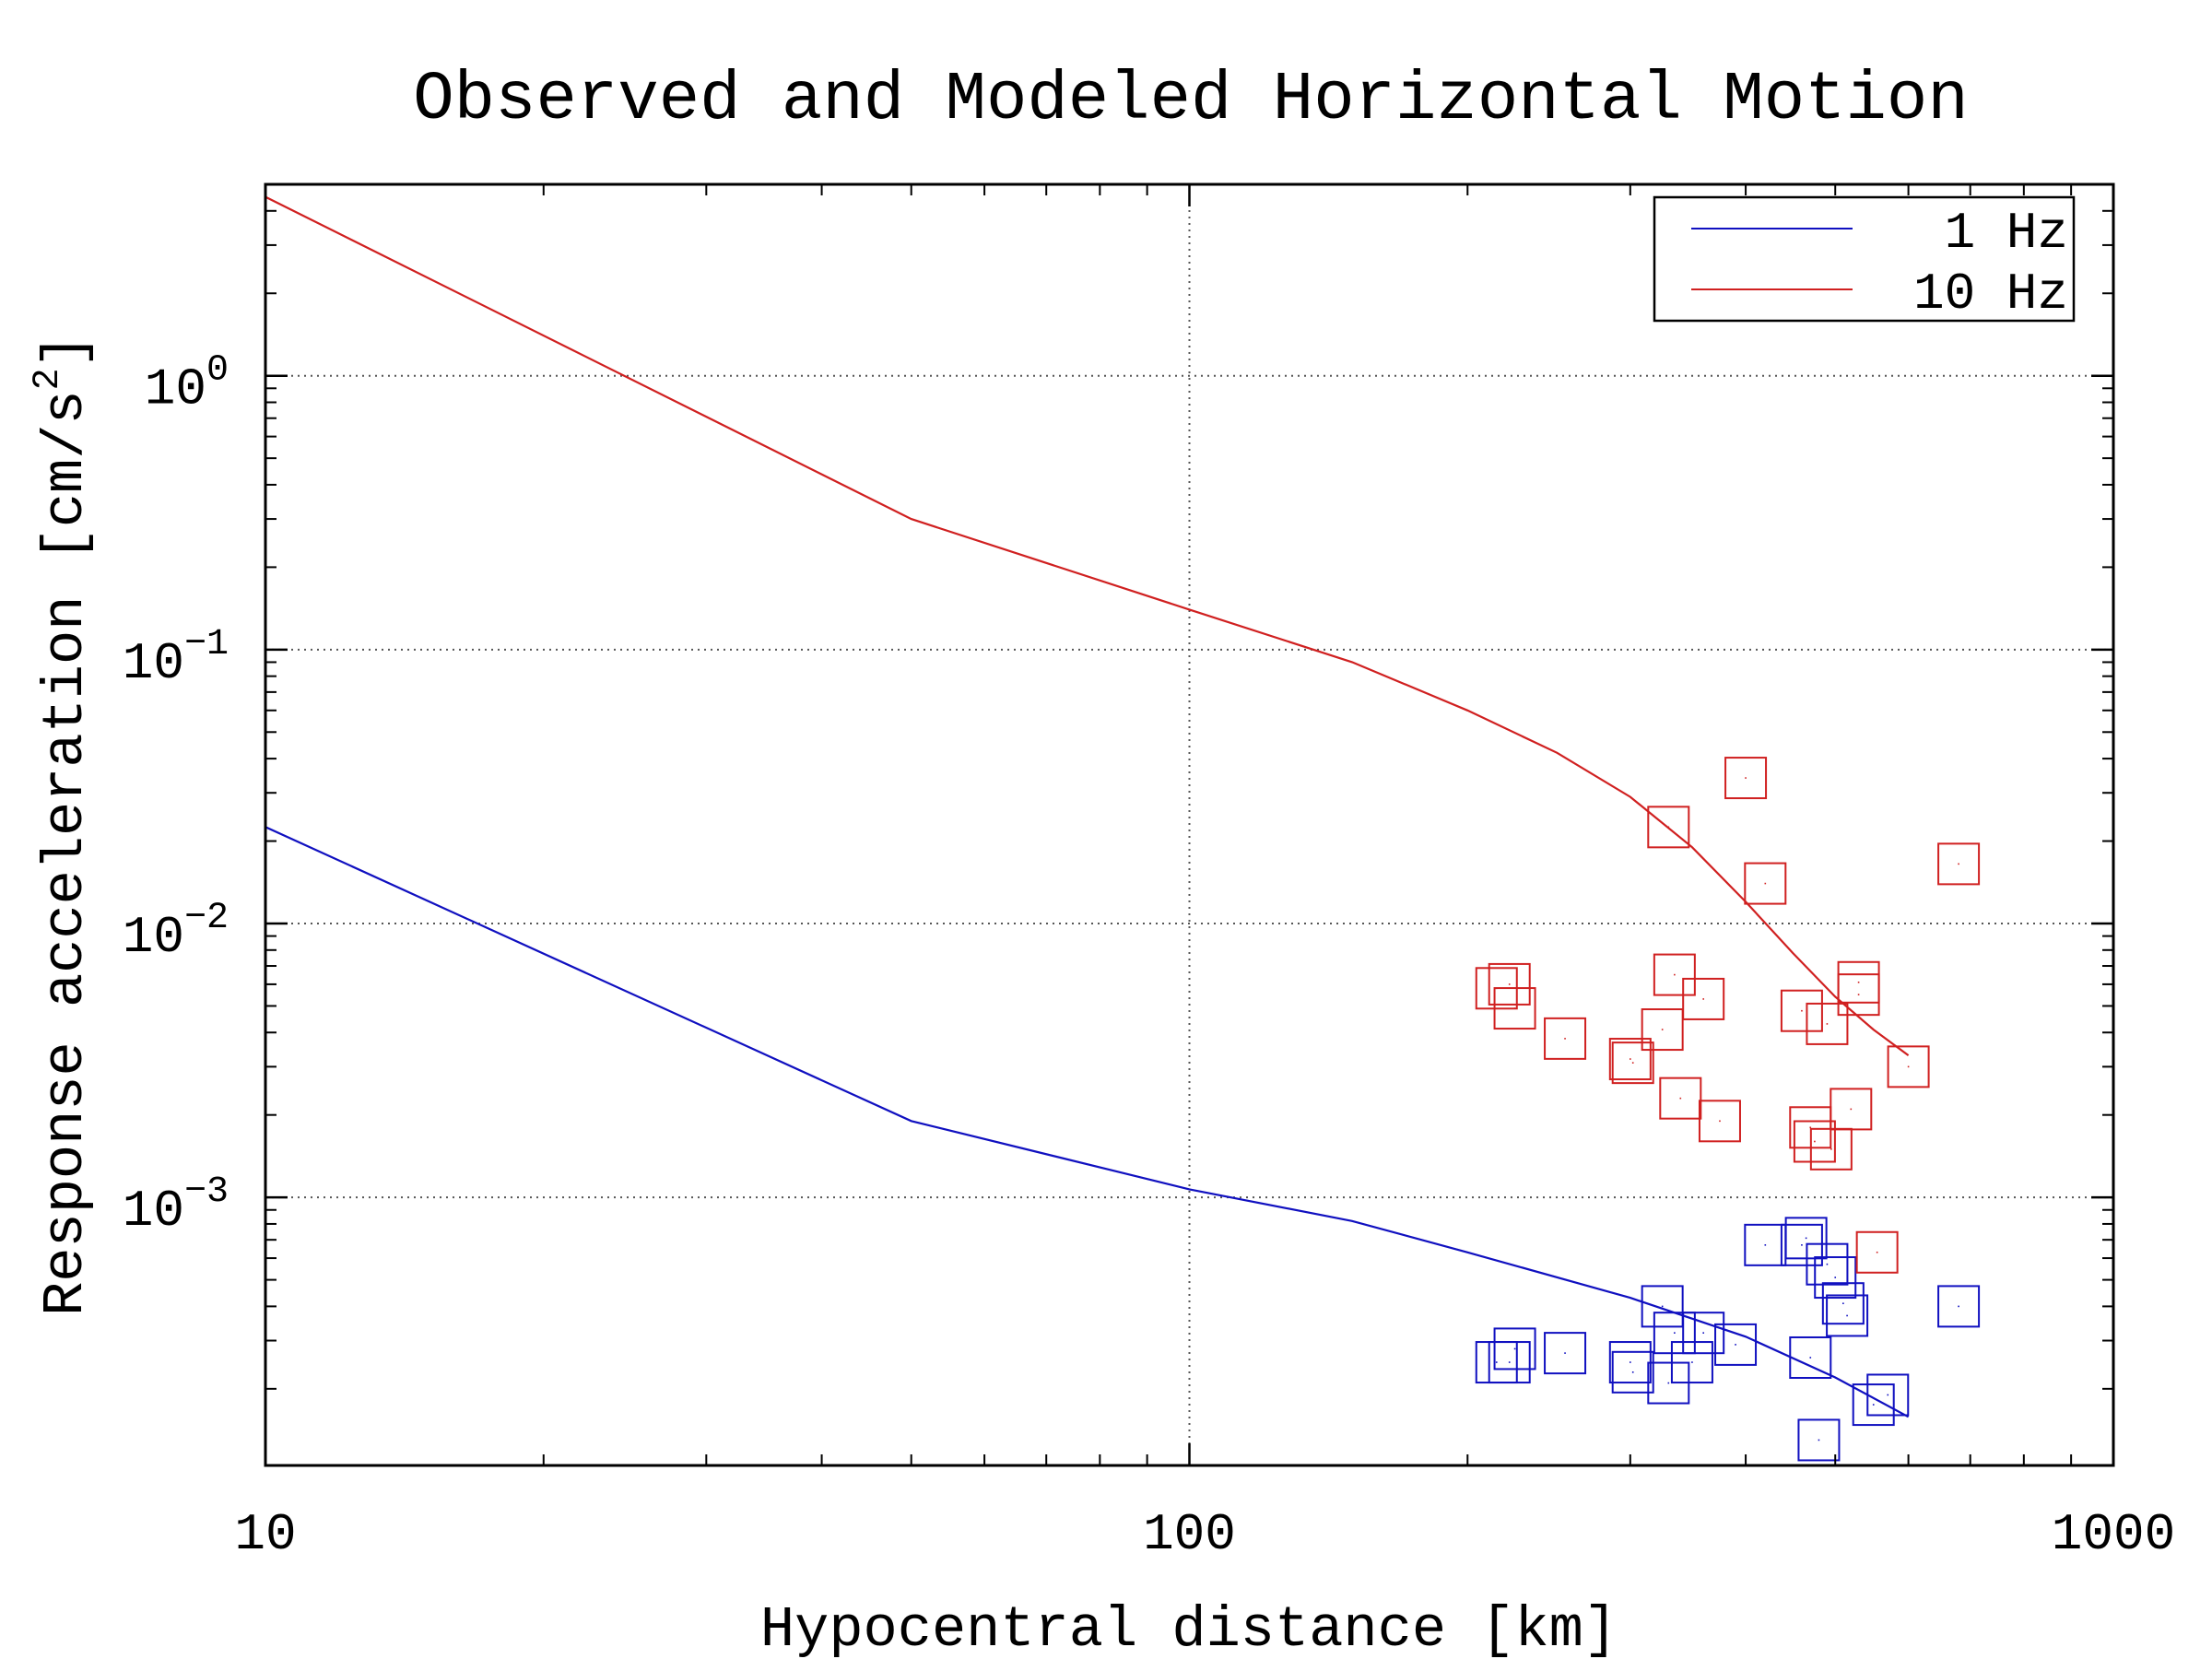 This screenshot has height=1659, width=2212. I want to click on y-axis-label: Response acceleration [cm/s2], so click(63, 825).